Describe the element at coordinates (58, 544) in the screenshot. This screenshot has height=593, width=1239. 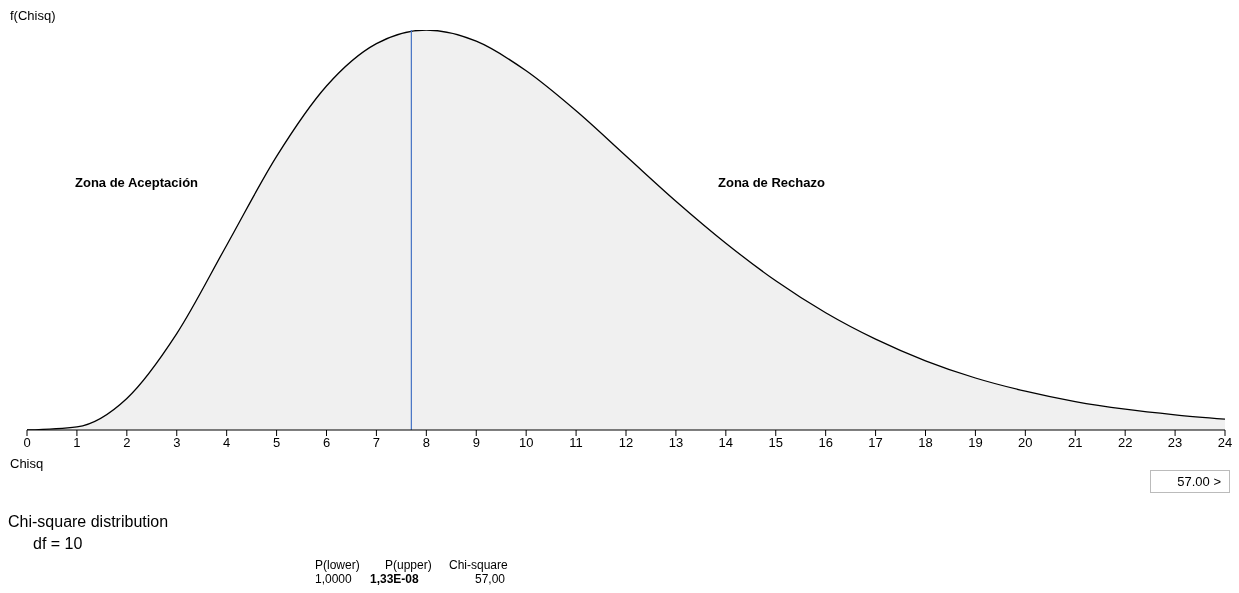
I see `text: df = 10` at that location.